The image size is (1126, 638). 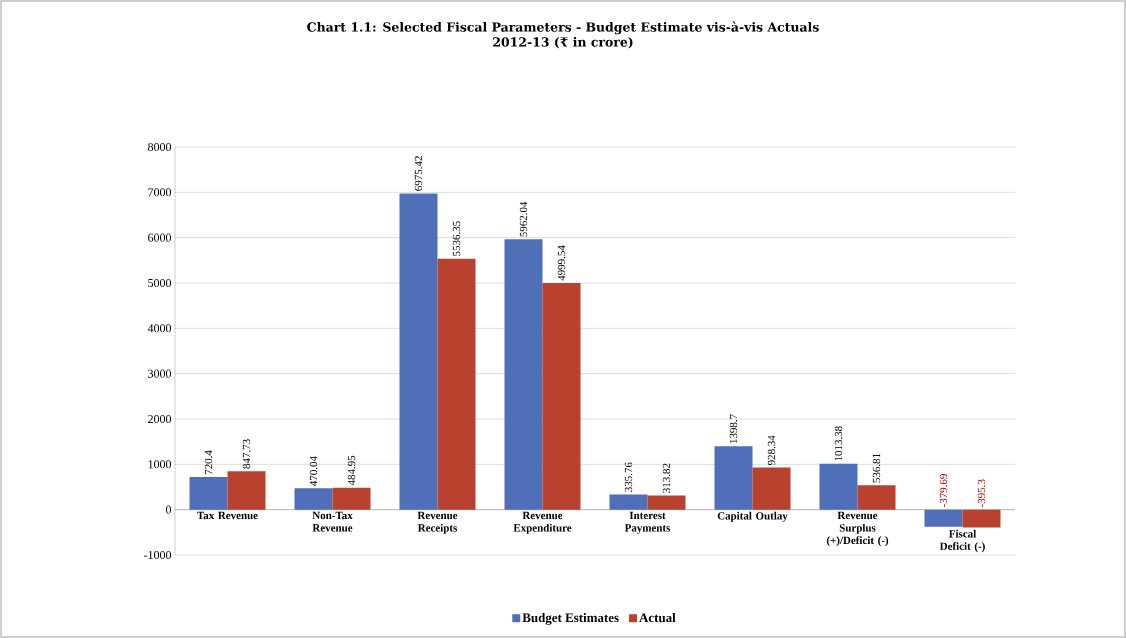 What do you see at coordinates (943, 491) in the screenshot?
I see `data-label: -379.69` at bounding box center [943, 491].